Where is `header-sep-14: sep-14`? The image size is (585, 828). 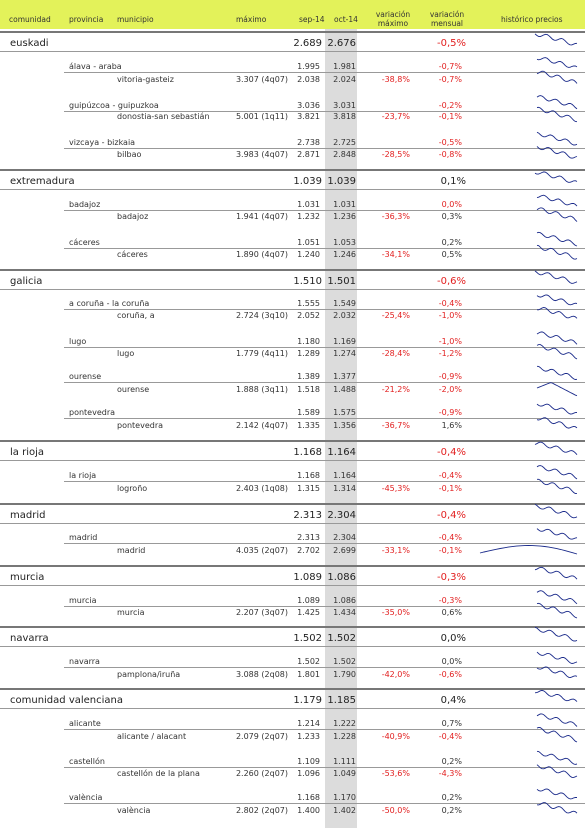
header-sep-14: sep-14 is located at coordinates (312, 19).